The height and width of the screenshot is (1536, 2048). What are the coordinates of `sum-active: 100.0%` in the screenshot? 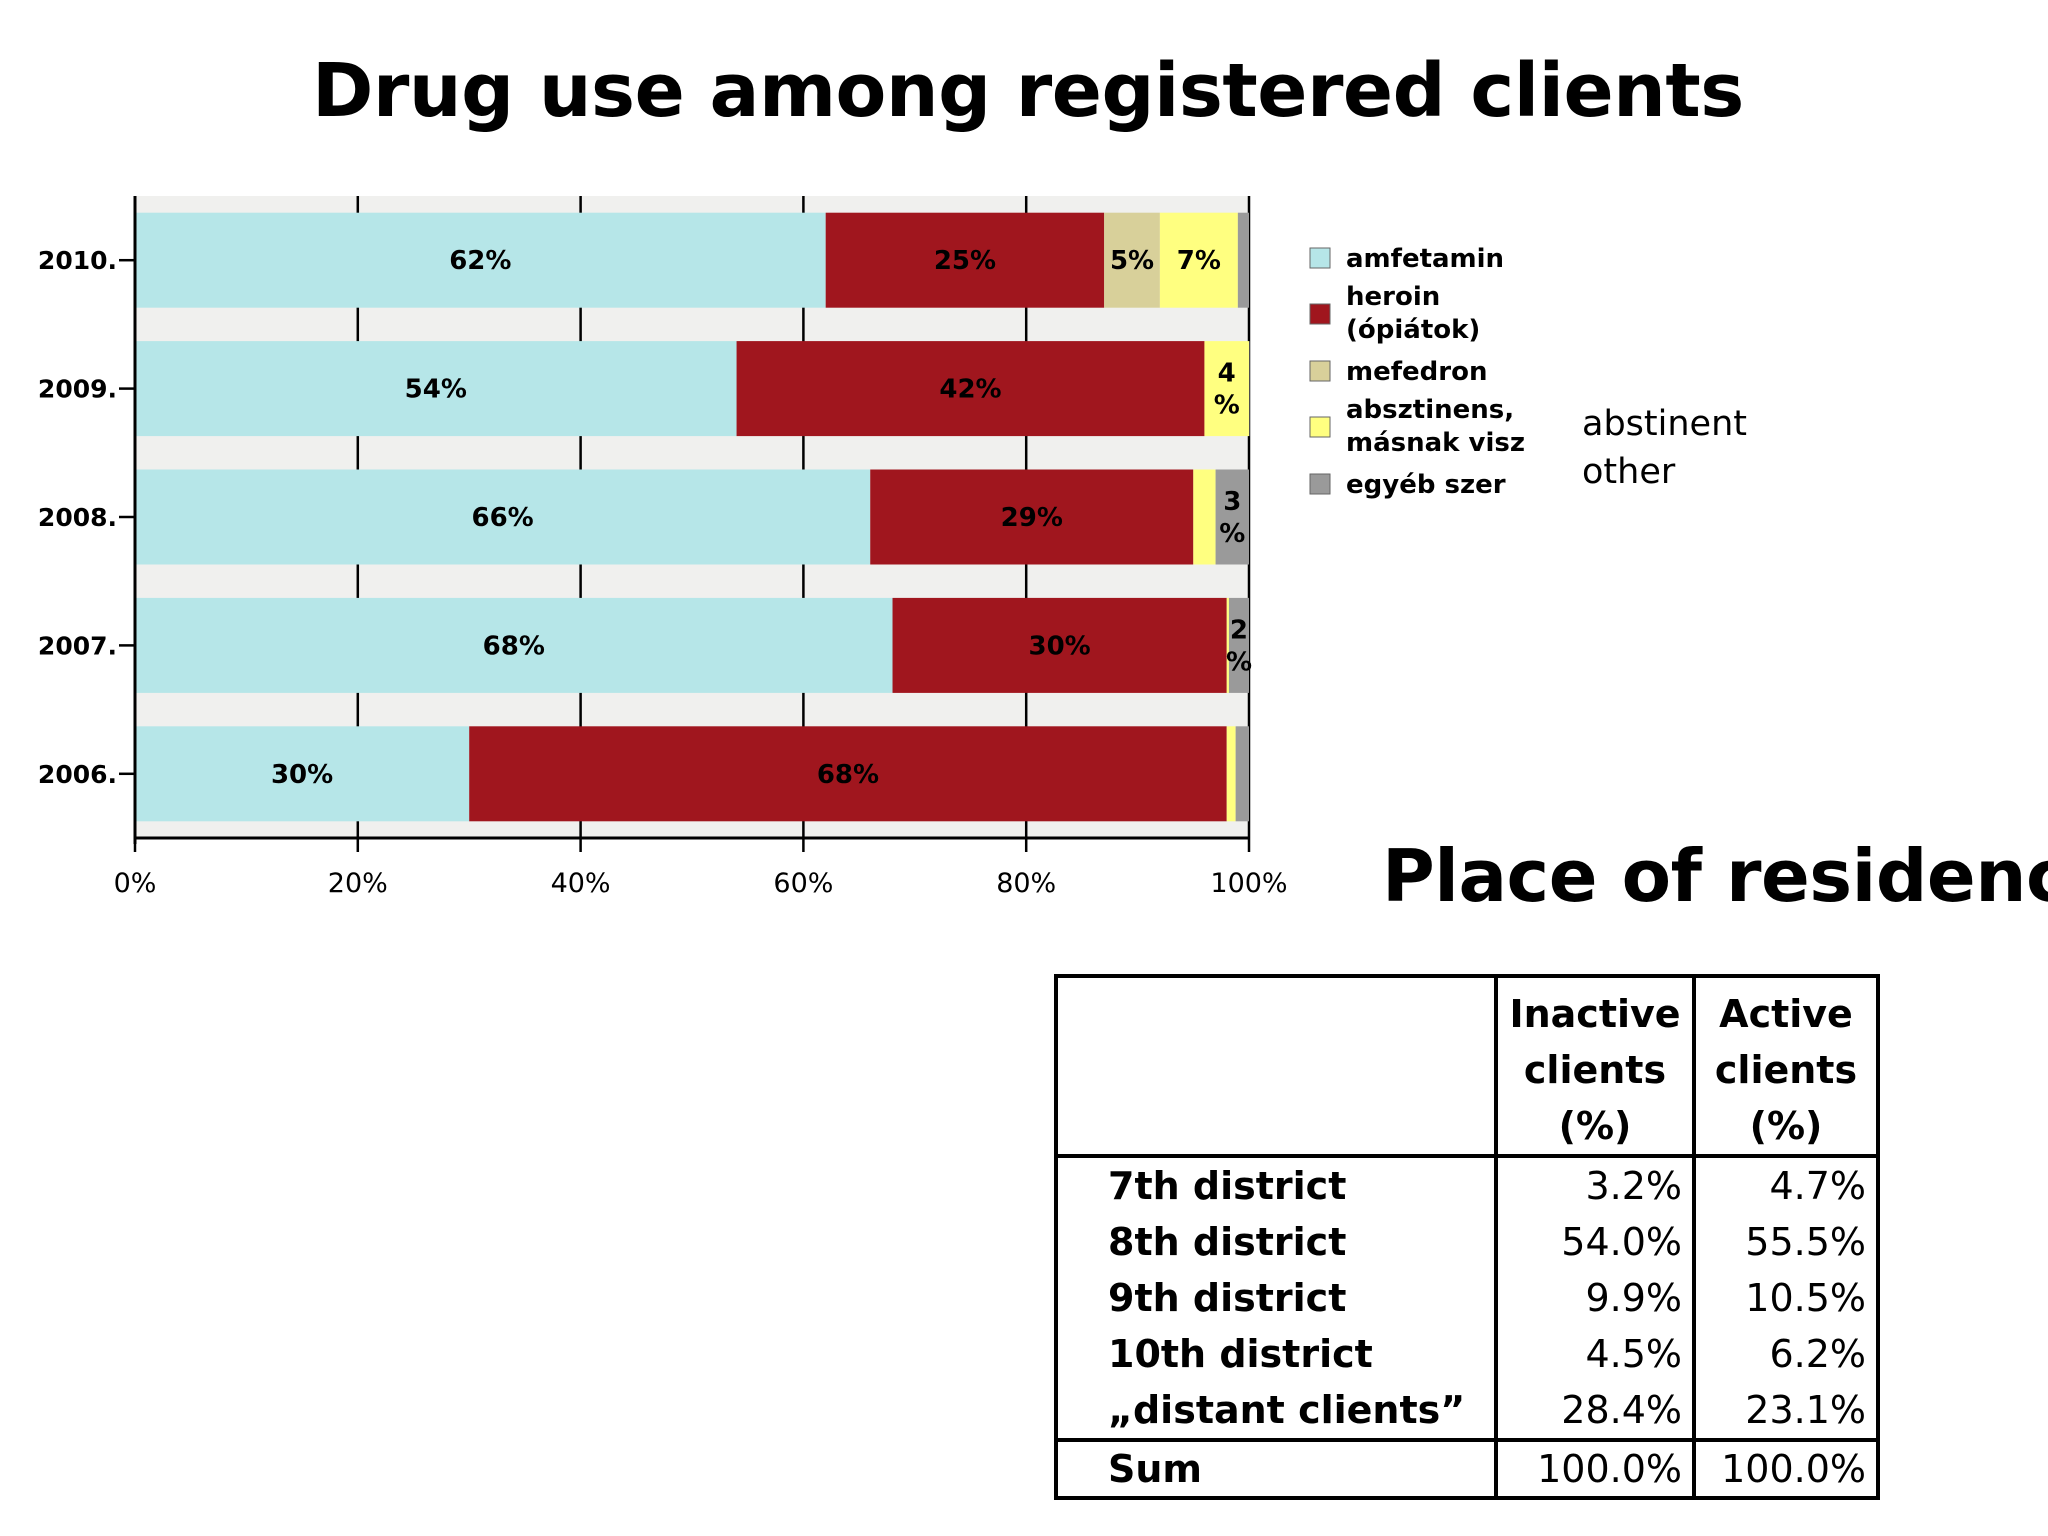 It's located at (1786, 1468).